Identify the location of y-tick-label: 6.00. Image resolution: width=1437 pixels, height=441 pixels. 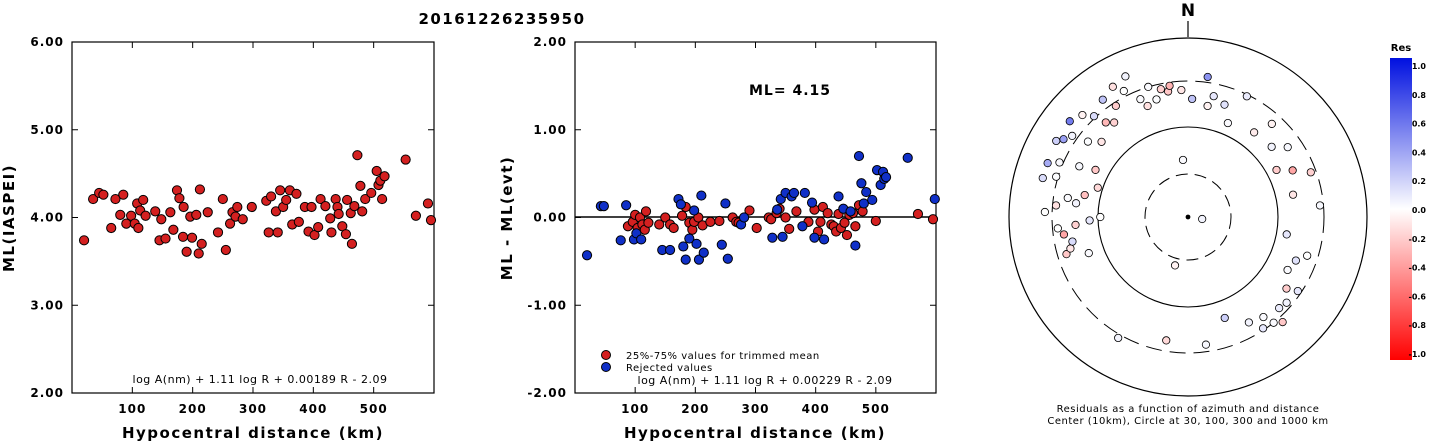
(47, 42).